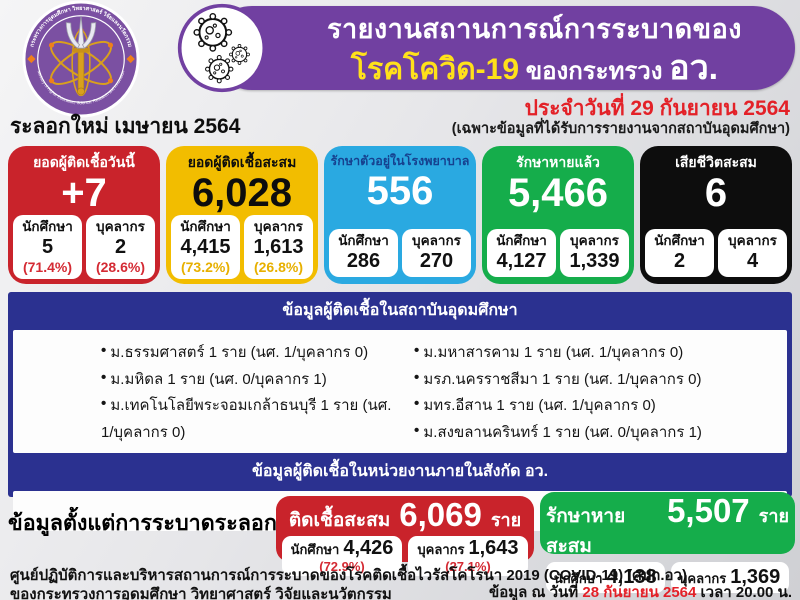 The width and height of the screenshot is (800, 600). Describe the element at coordinates (600, 406) in the screenshot. I see `list-item: มทร.อีสาน 1 ราย (นศ. 1/บุคลากร 0)` at that location.